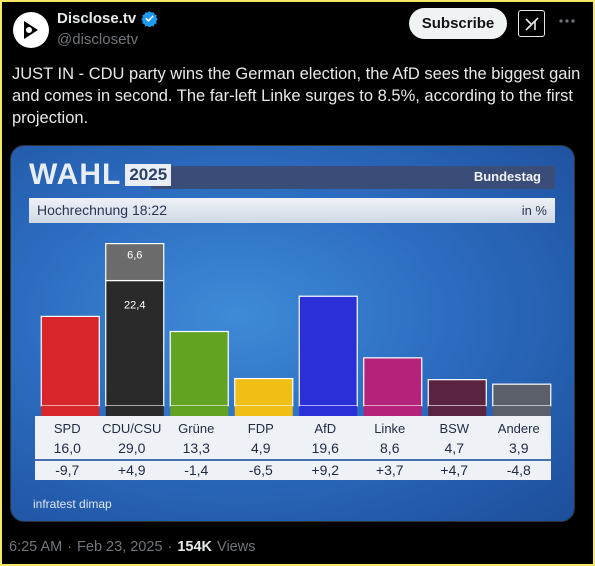  I want to click on tweet-meta: 6:25 AM · Feb 23, 2025 · 154K Views, so click(132, 547).